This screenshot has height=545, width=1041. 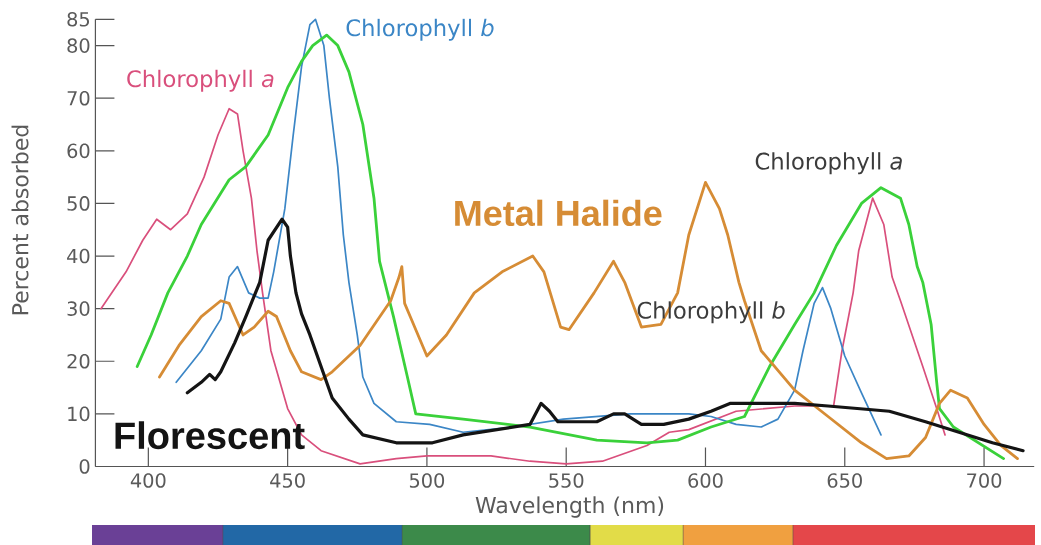 I want to click on y-axis-title: Percent absorbed, so click(x=20, y=220).